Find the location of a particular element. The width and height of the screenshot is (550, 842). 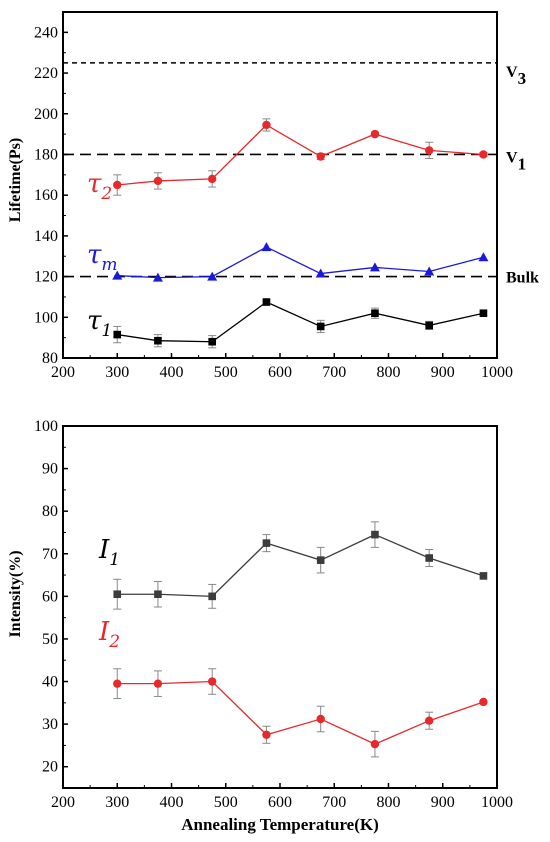

series-I2 is located at coordinates (300, 713).